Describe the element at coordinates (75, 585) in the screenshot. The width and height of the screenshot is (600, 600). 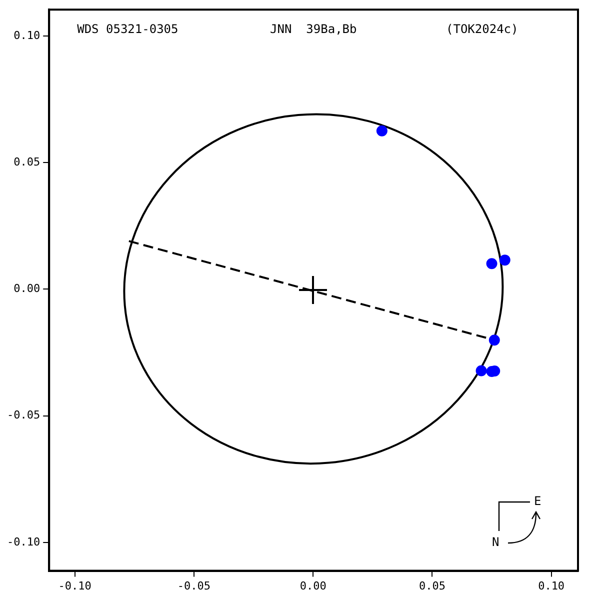
I see `x-tick-label: -0.10` at that location.